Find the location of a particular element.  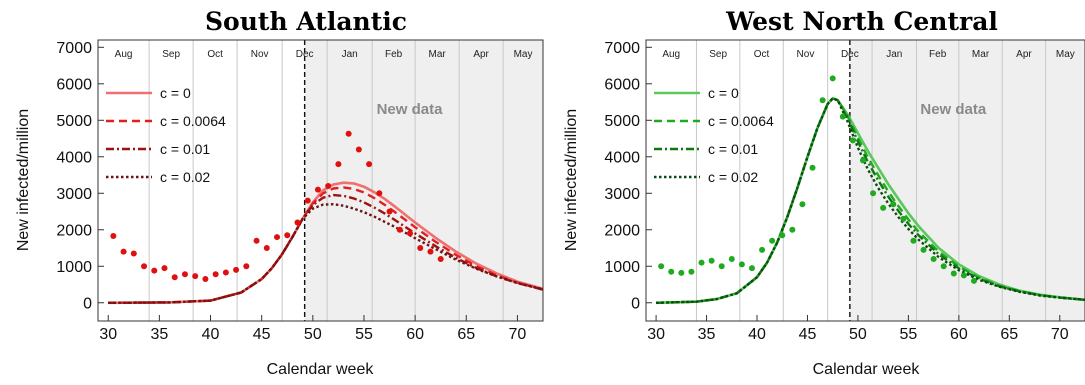

new-data-label: New data is located at coordinates (953, 109).